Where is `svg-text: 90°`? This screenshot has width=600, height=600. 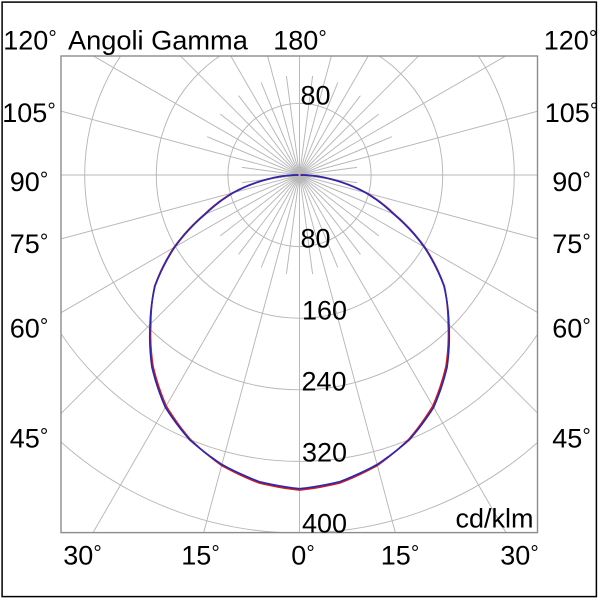 svg-text: 90° is located at coordinates (571, 182).